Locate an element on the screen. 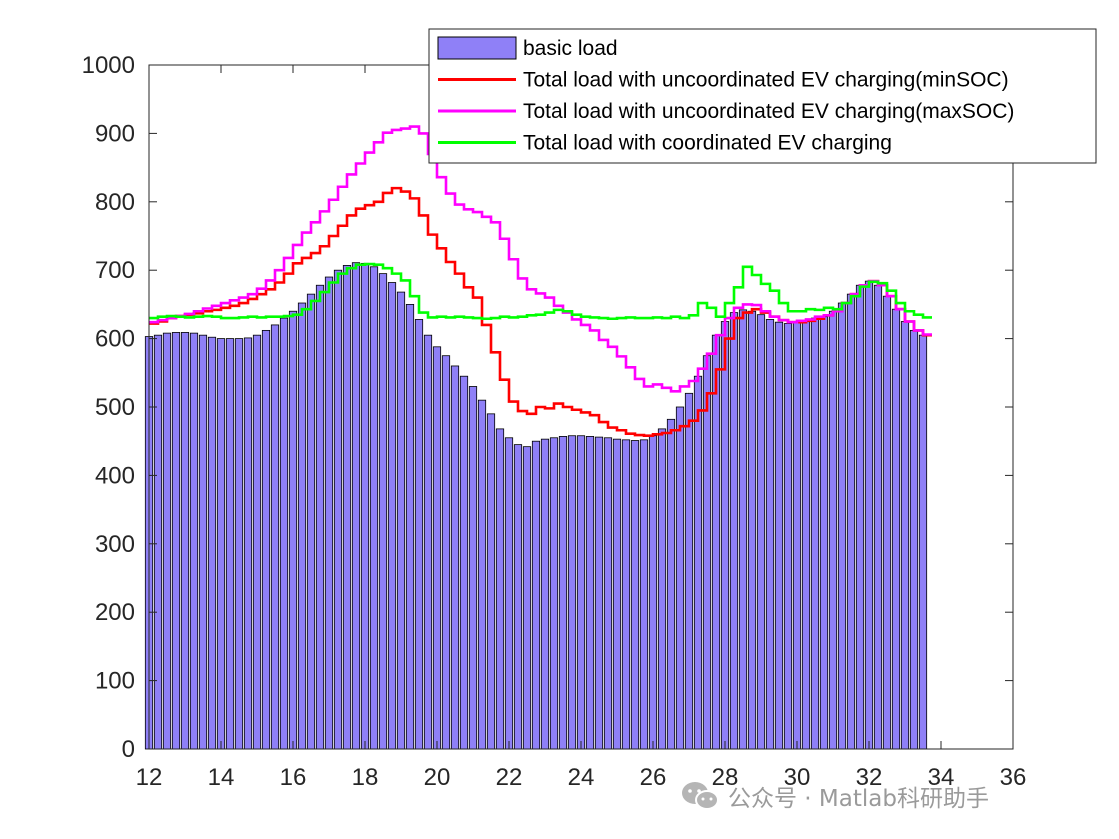  y-tick-label: 1000 is located at coordinates (108, 65).